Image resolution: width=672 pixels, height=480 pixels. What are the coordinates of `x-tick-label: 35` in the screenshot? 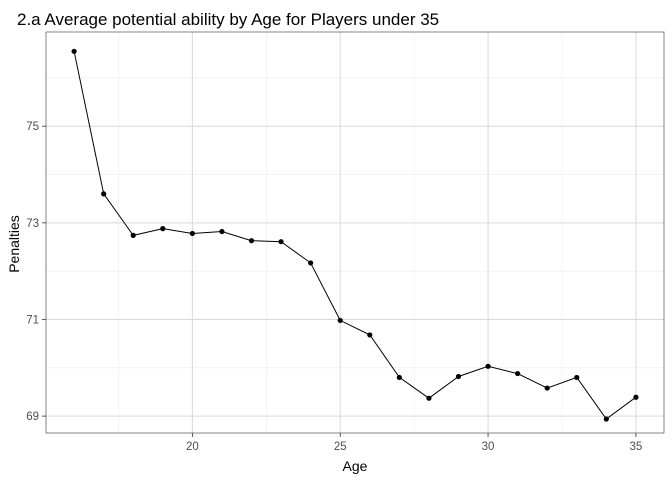 It's located at (636, 447).